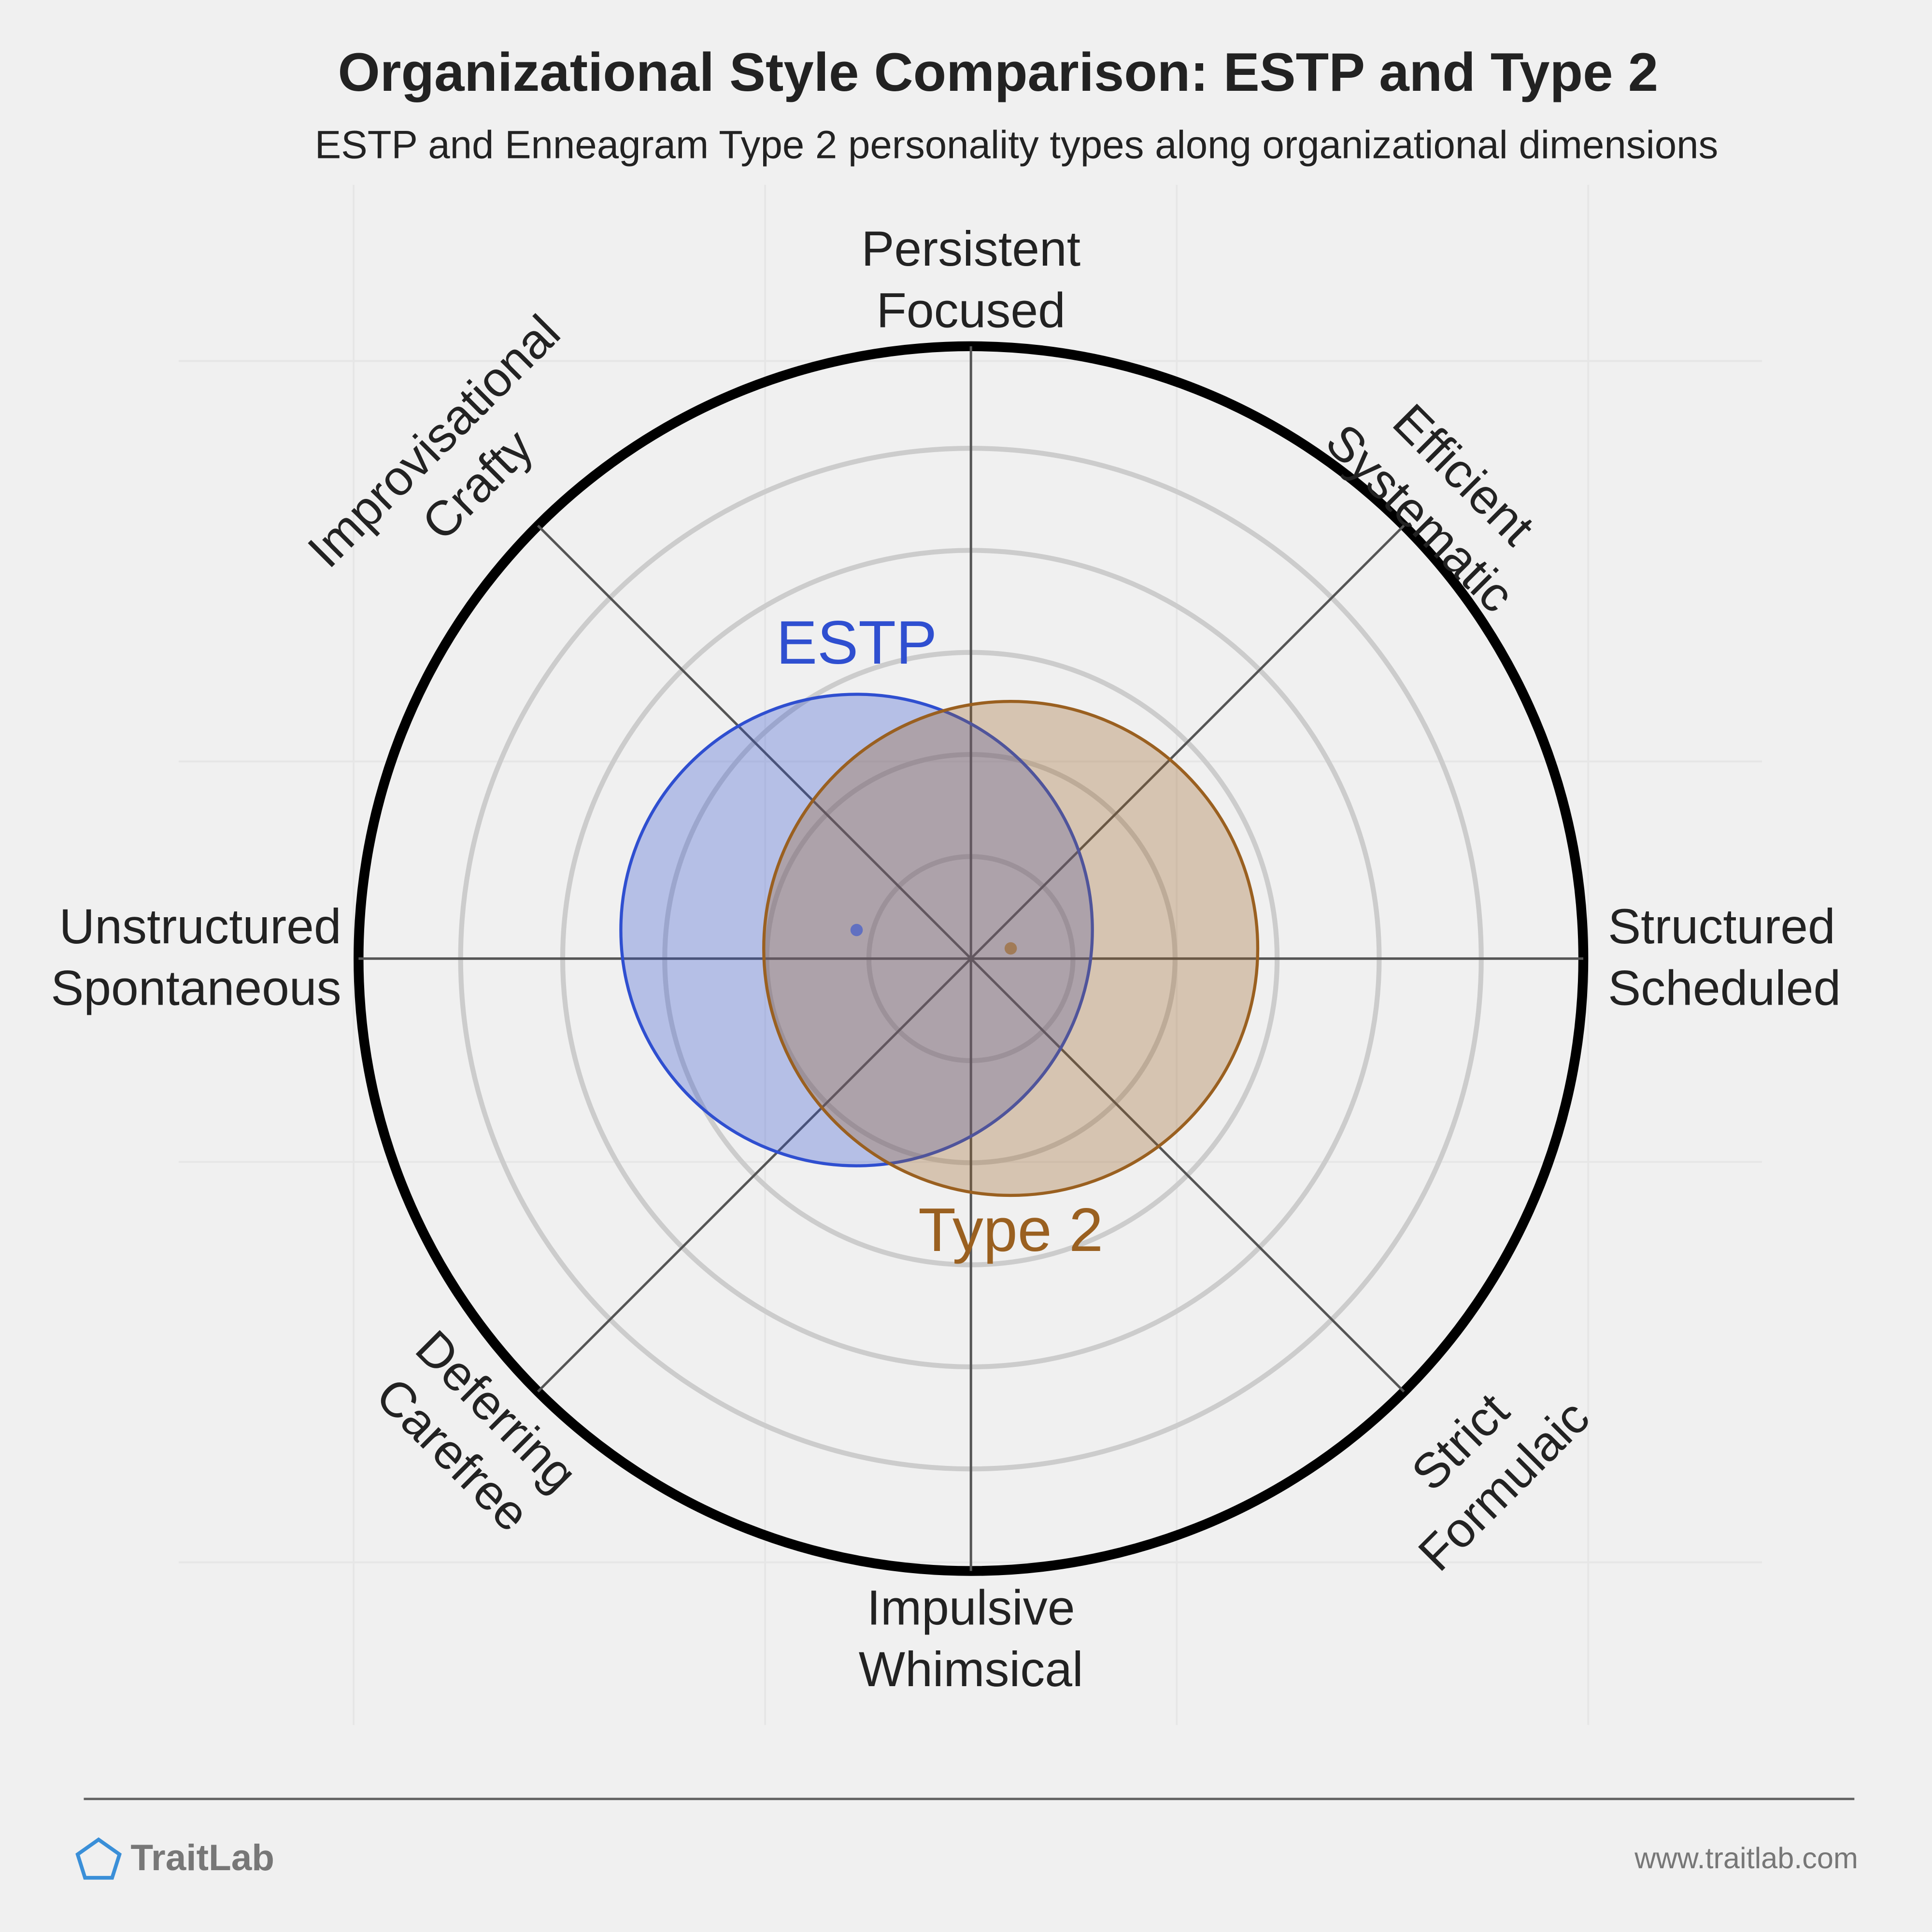 This screenshot has height=1932, width=1932. Describe the element at coordinates (971, 310) in the screenshot. I see `axis-label-line: Focused` at that location.